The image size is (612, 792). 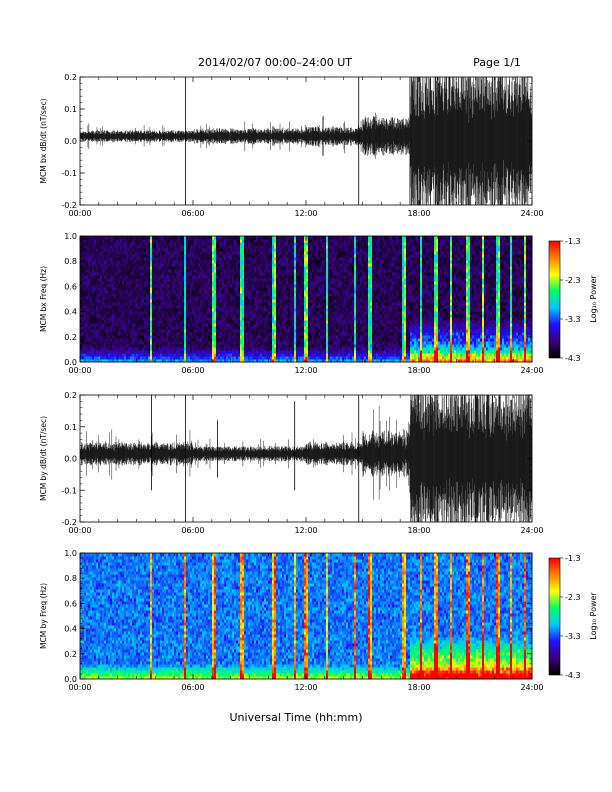 I want to click on x-tick-label: 18:00, so click(x=418, y=213).